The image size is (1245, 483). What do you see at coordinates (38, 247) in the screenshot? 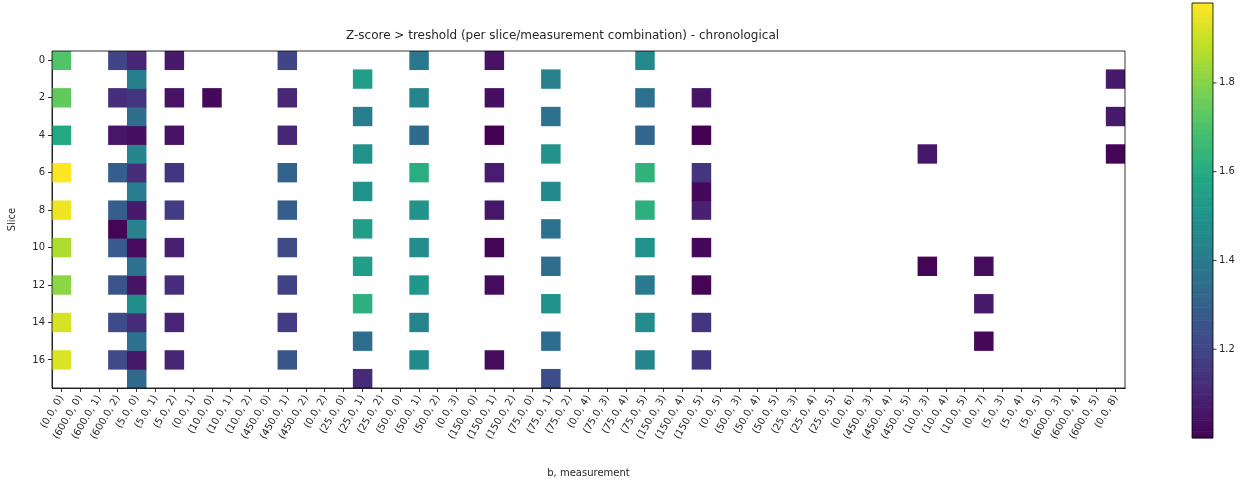
I see `y-tick-label: 10` at bounding box center [38, 247].